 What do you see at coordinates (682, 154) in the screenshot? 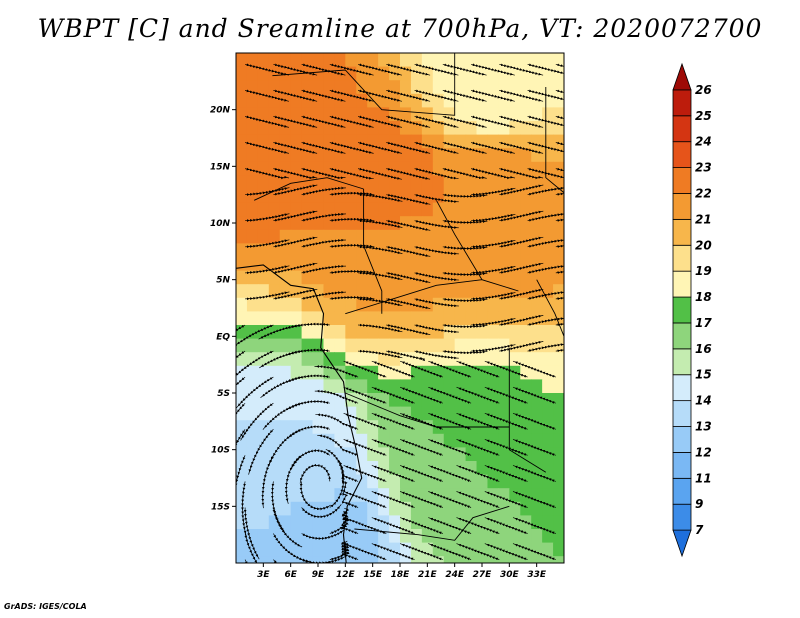
I see `colorbar-segment` at bounding box center [682, 154].